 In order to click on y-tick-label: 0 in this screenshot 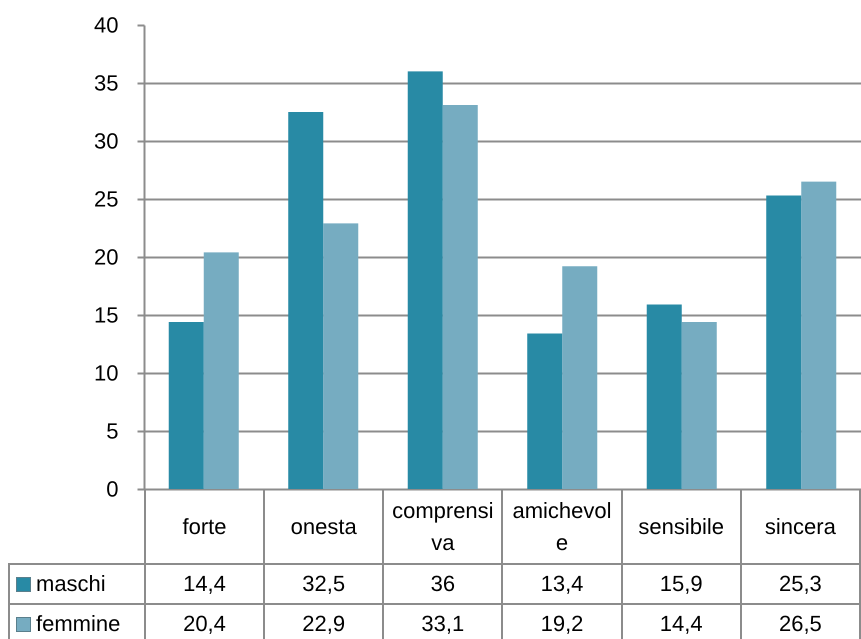, I will do `click(112, 489)`.